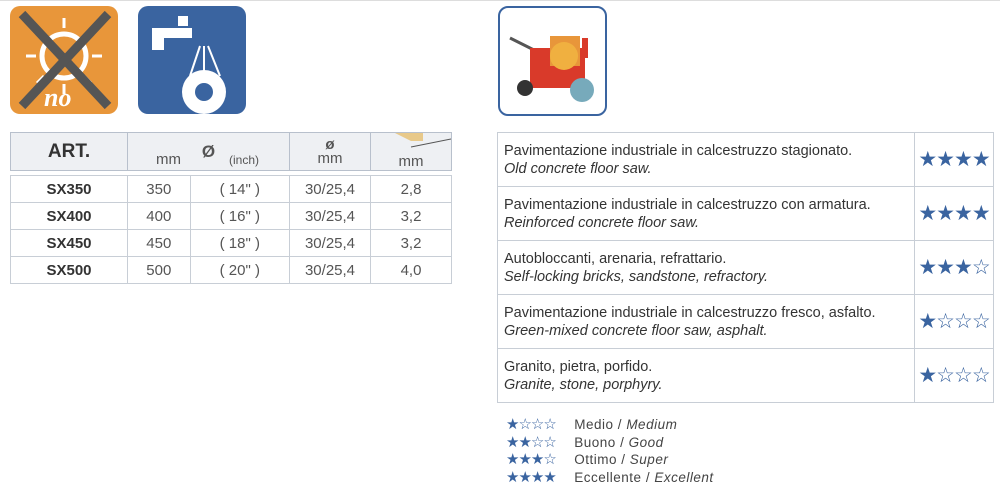 This screenshot has height=500, width=1000. What do you see at coordinates (578, 168) in the screenshot?
I see `material-en: Old concrete floor saw.` at bounding box center [578, 168].